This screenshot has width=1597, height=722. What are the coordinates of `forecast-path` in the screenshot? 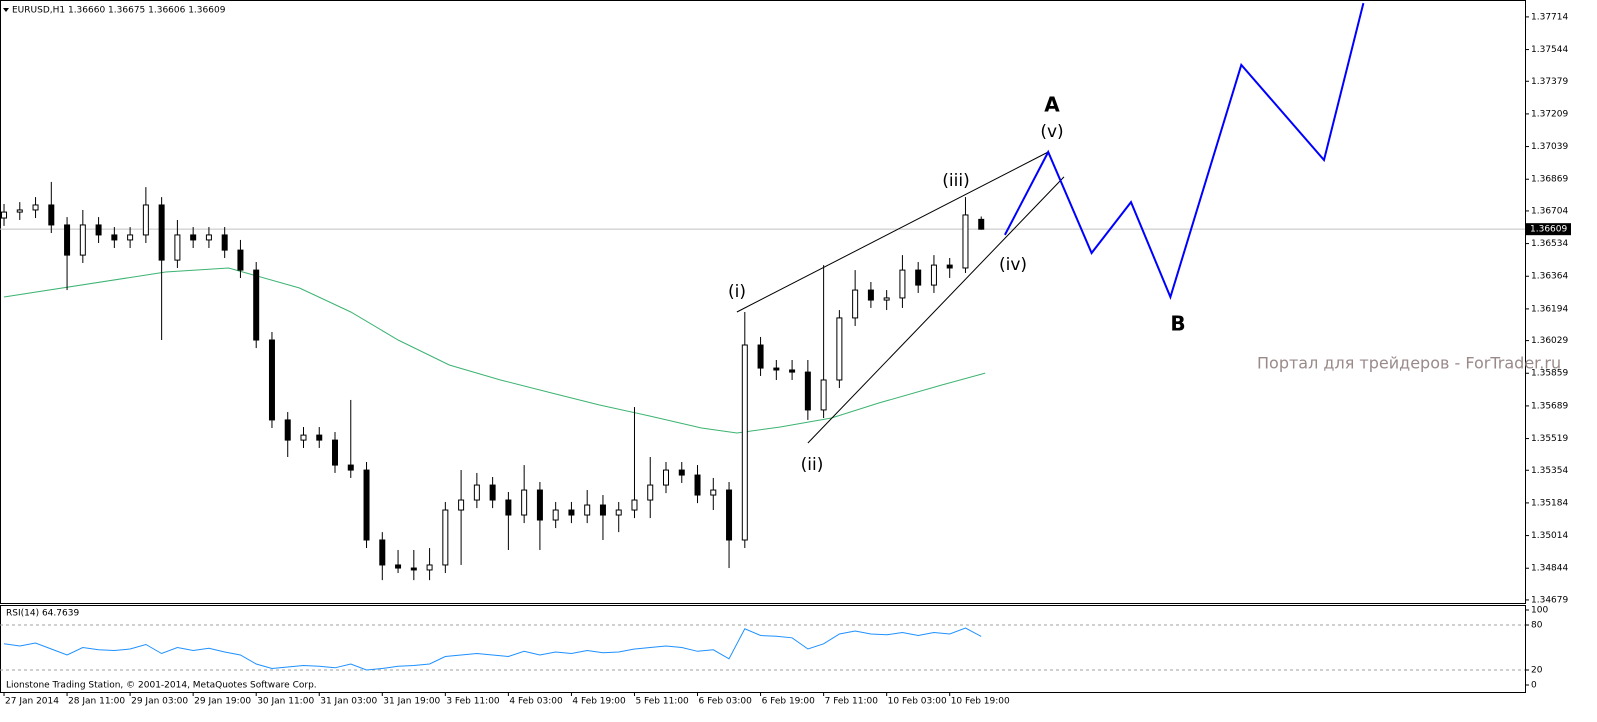 It's located at (1184, 151).